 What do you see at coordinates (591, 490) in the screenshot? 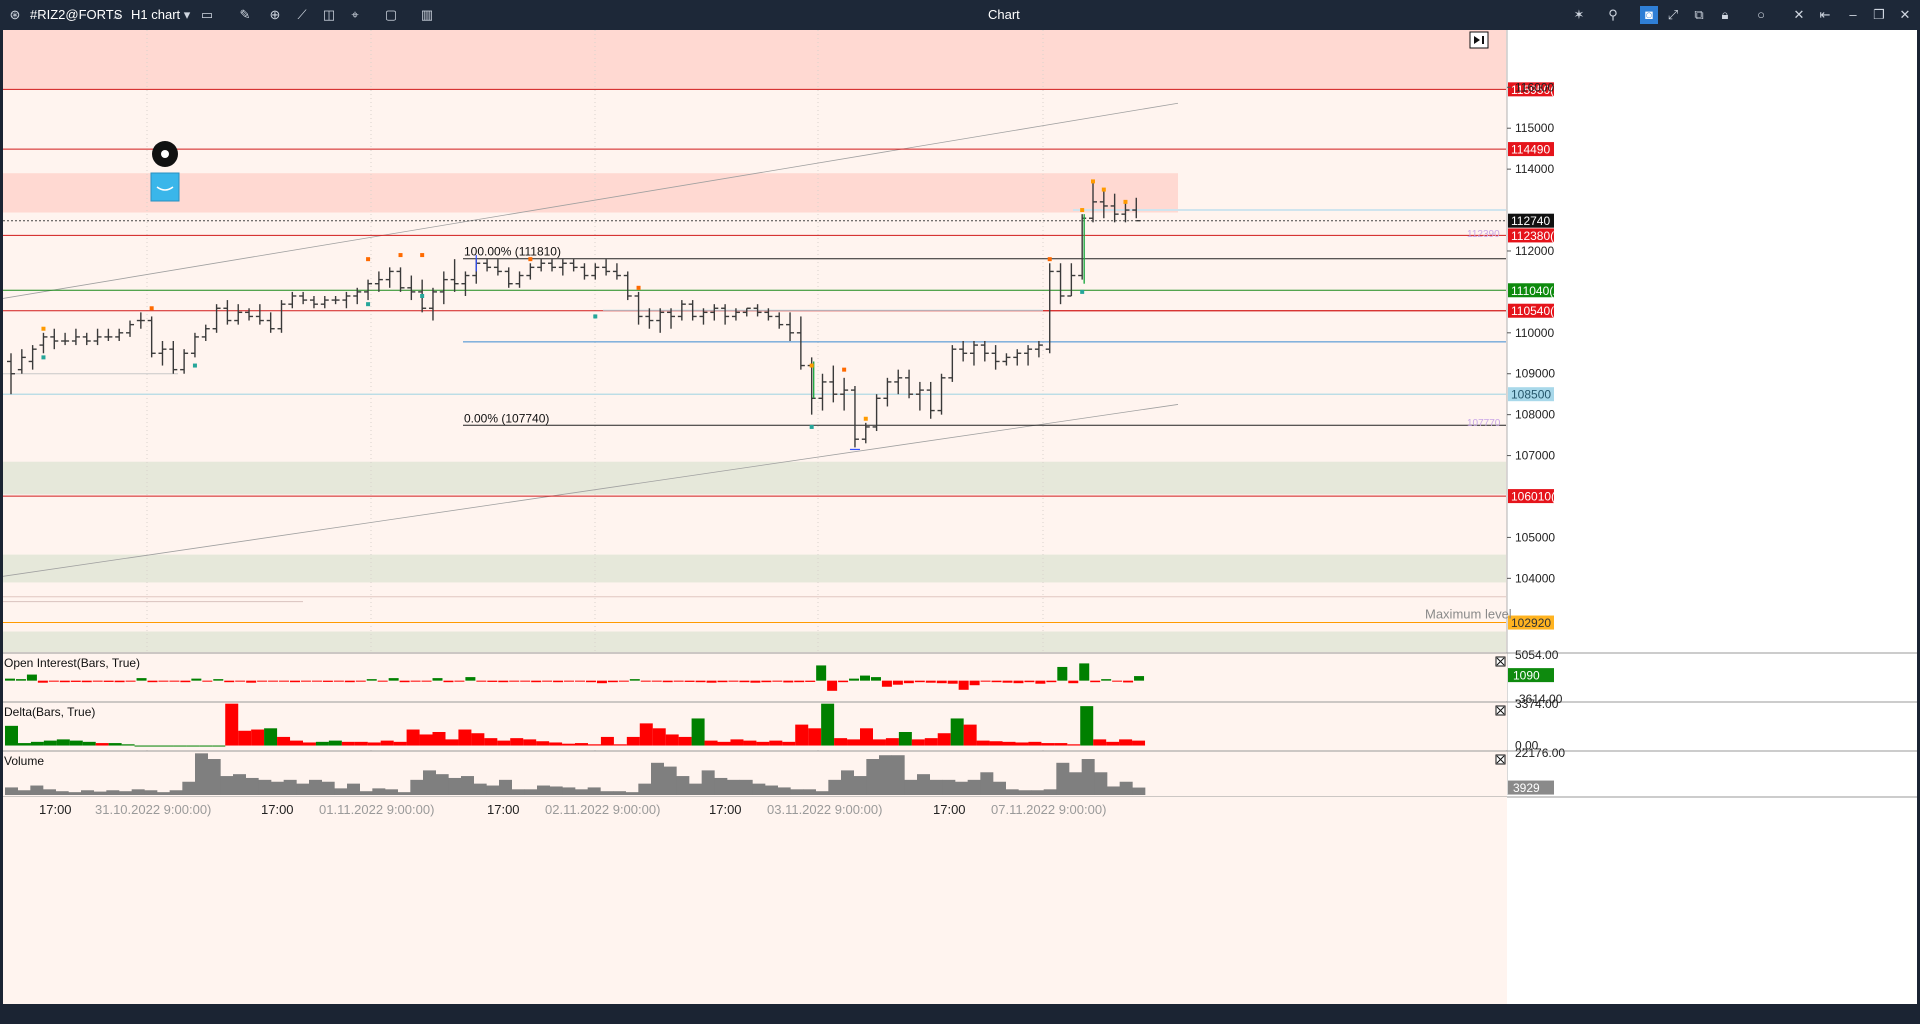
I see `trendline-lower` at bounding box center [591, 490].